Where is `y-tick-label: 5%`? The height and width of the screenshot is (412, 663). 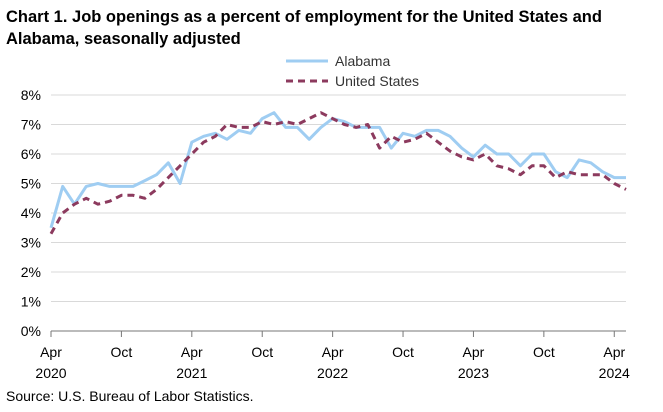
y-tick-label: 5% is located at coordinates (31, 184).